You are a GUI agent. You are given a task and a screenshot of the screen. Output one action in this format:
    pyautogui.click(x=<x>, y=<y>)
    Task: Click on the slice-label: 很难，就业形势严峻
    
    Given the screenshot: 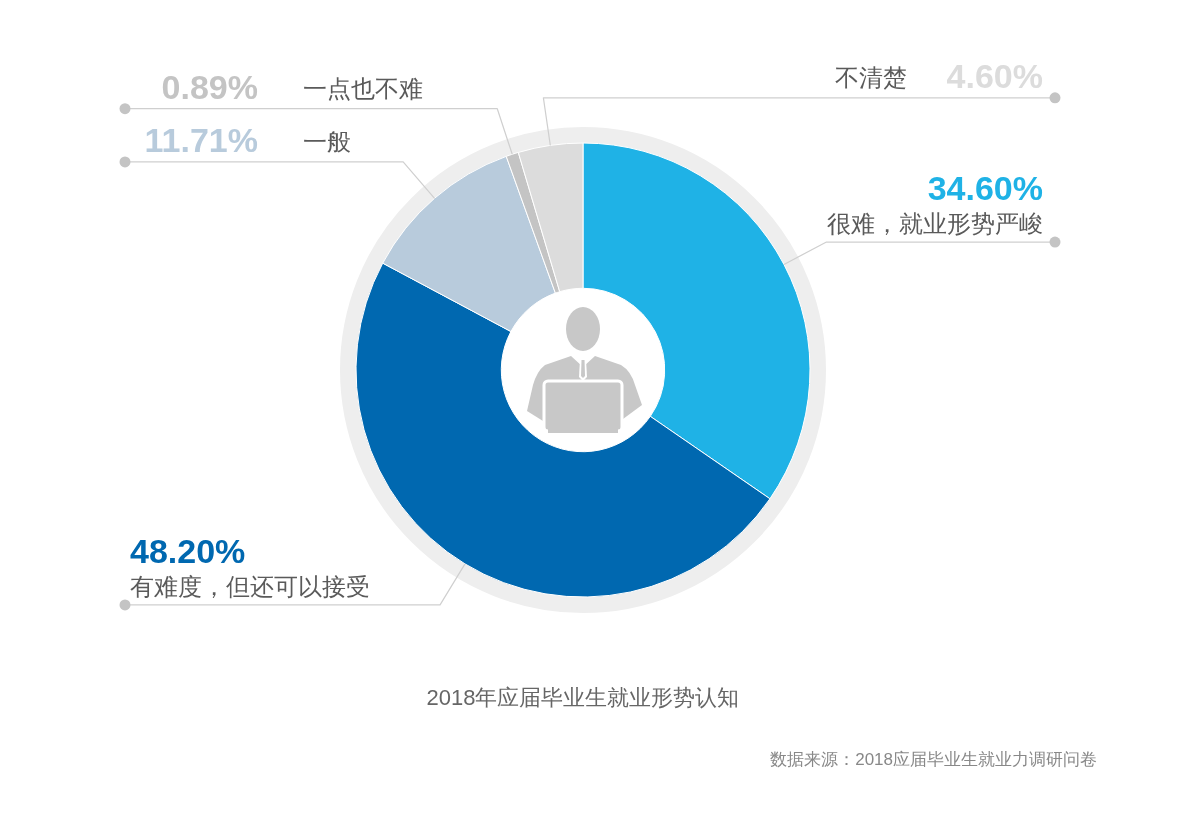 What is the action you would take?
    pyautogui.click(x=935, y=224)
    